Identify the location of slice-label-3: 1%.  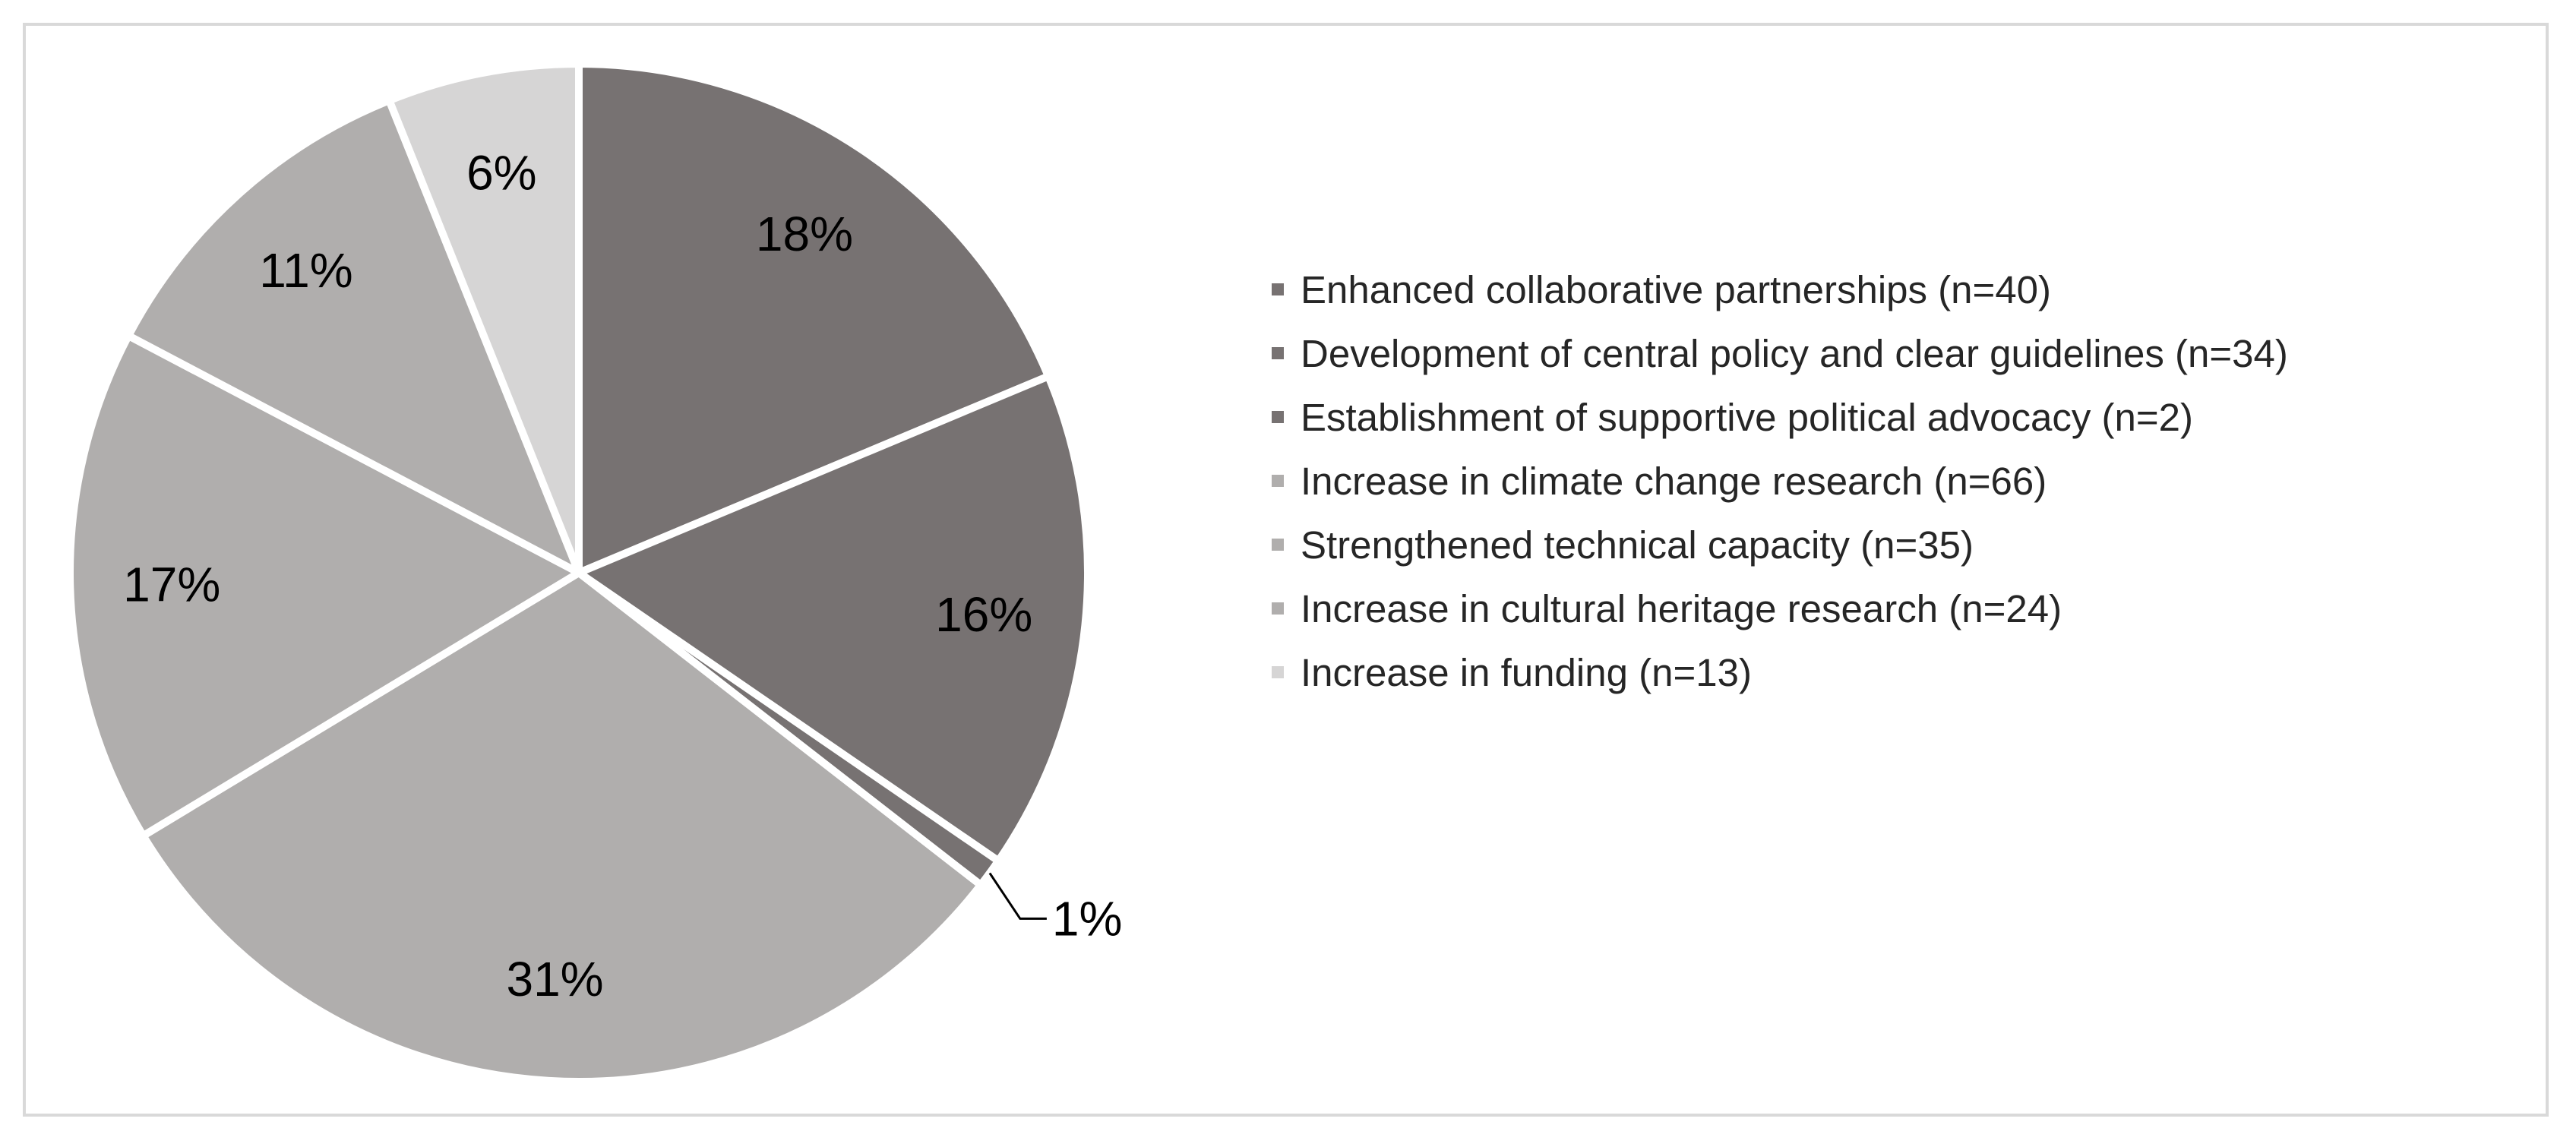
(1087, 919).